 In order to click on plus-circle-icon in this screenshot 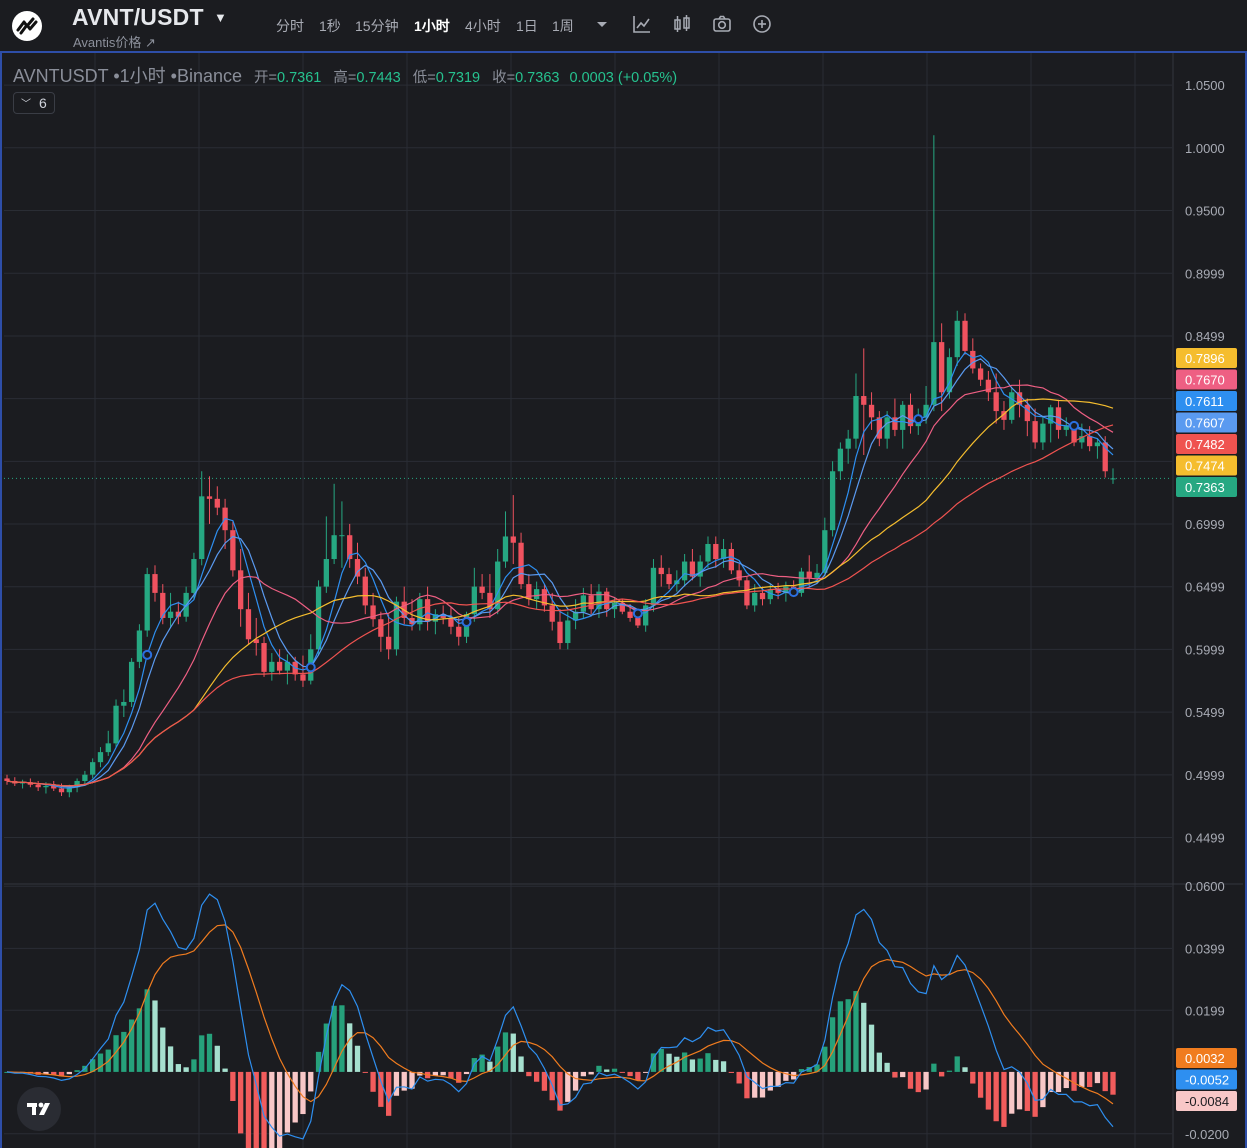, I will do `click(762, 24)`.